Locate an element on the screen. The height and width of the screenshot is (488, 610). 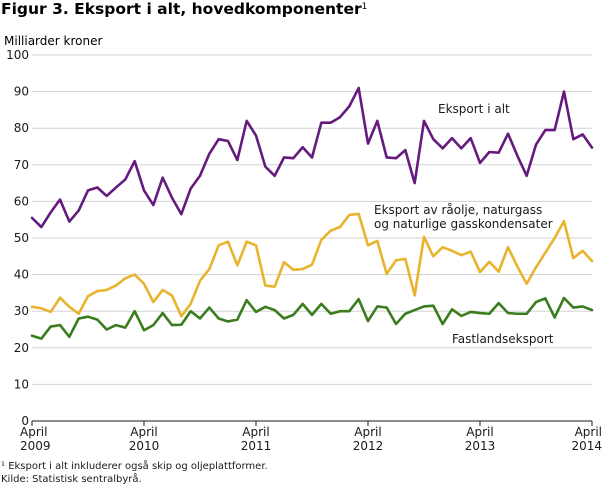
x-tick-label-year: 2011 is located at coordinates (256, 446).